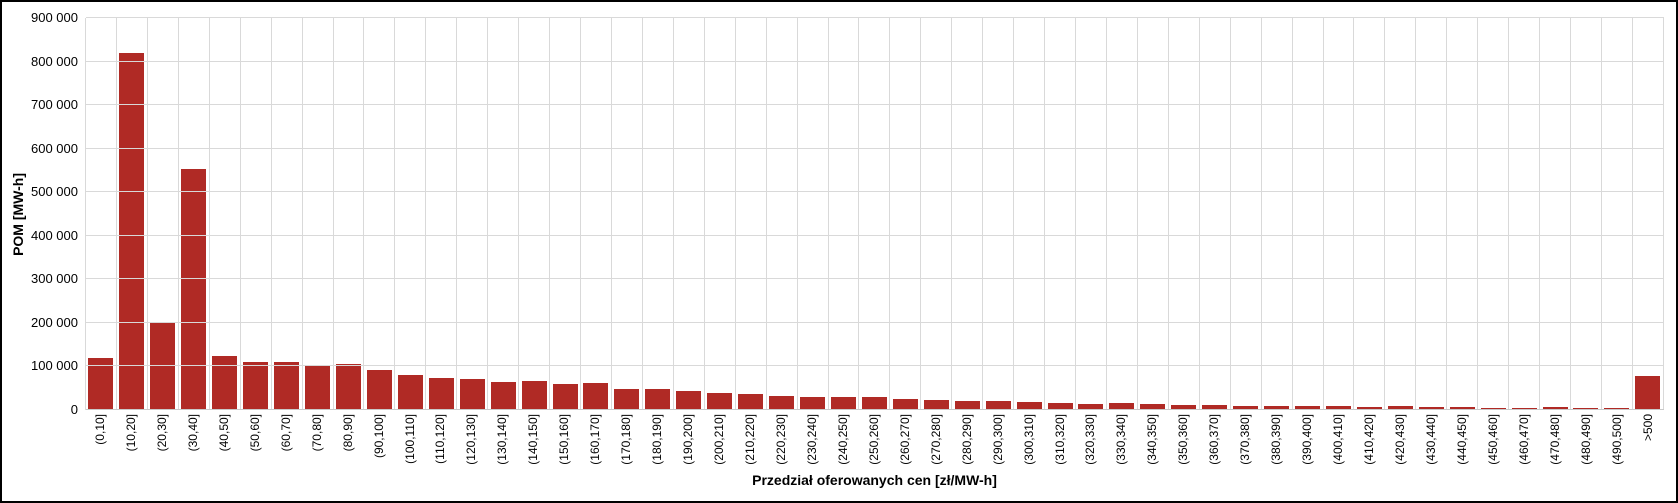  I want to click on x-tick-label: (90,100], so click(378, 436).